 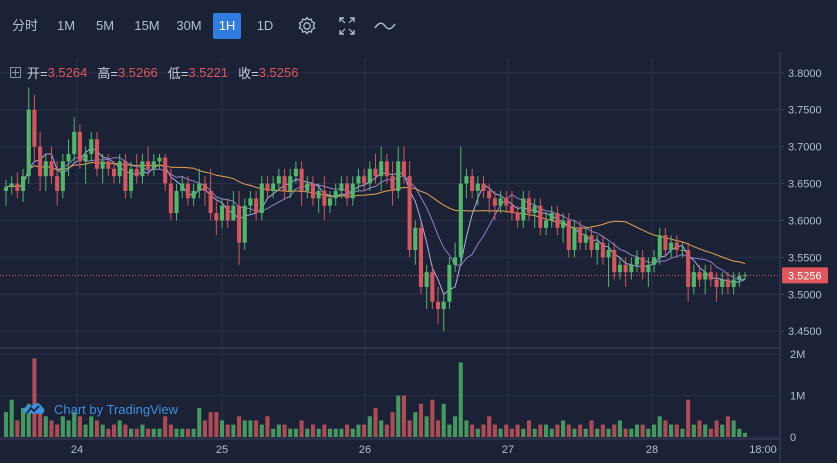 What do you see at coordinates (805, 111) in the screenshot?
I see `price-tick-label: 3.7500` at bounding box center [805, 111].